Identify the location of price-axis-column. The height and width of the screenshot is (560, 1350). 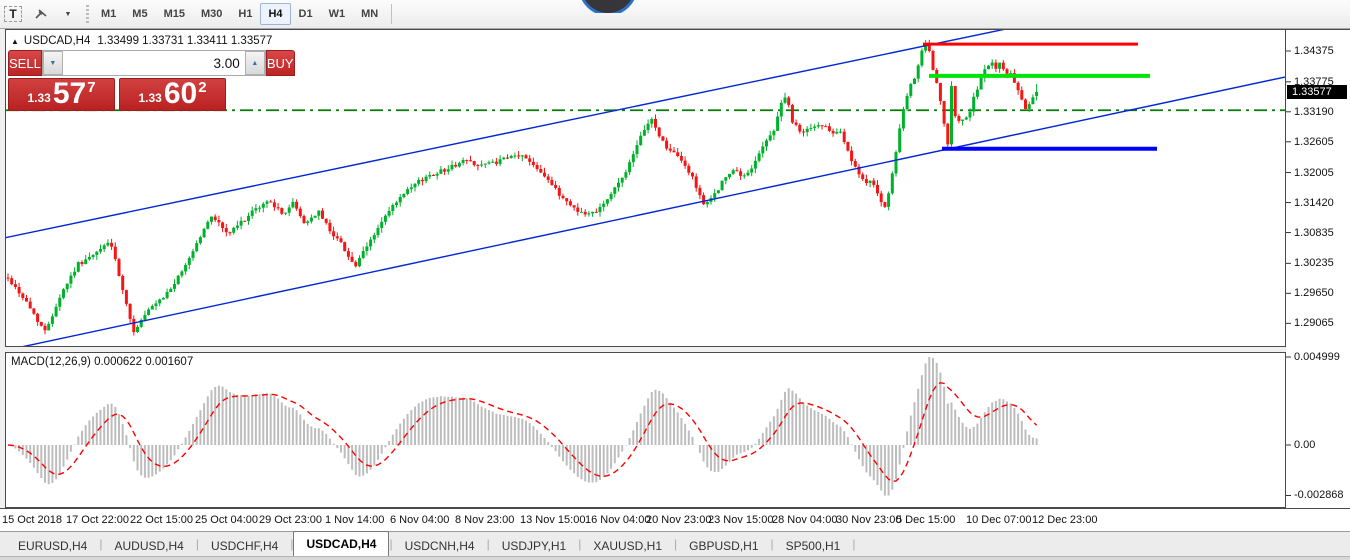
(1318, 268).